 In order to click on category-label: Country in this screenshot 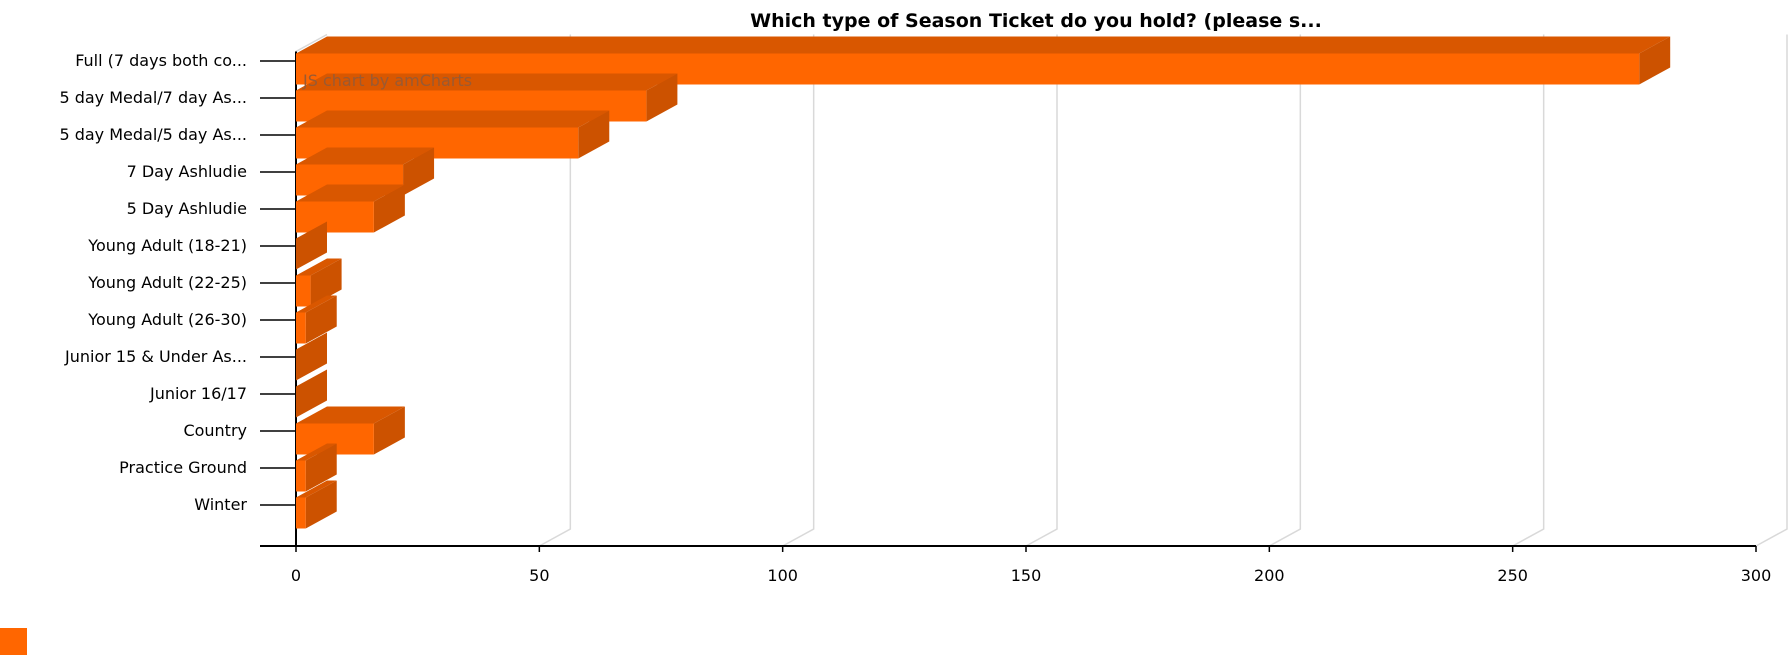, I will do `click(215, 430)`.